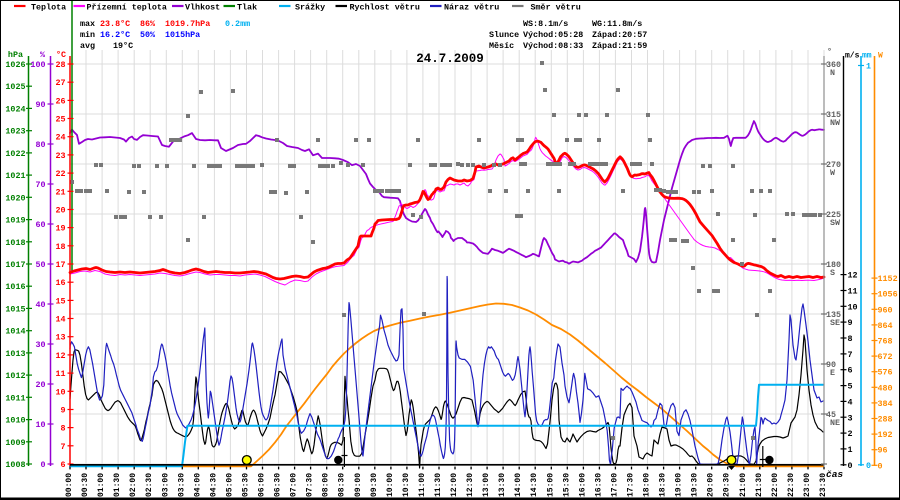 The width and height of the screenshot is (900, 500). I want to click on svg-text: Teplota, so click(48, 8).